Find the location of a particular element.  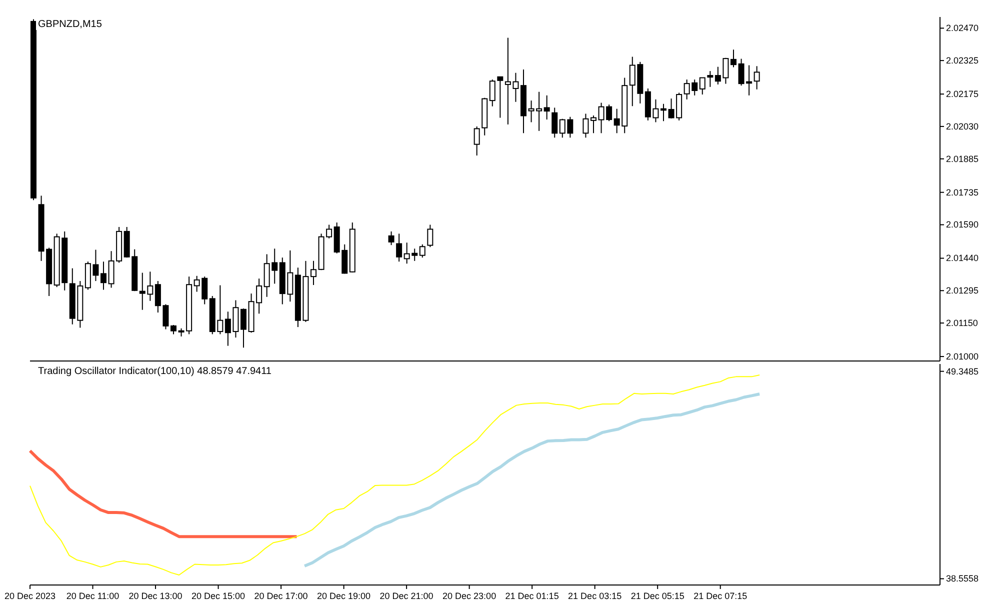

y-tick-label: 2.01885 is located at coordinates (962, 159).